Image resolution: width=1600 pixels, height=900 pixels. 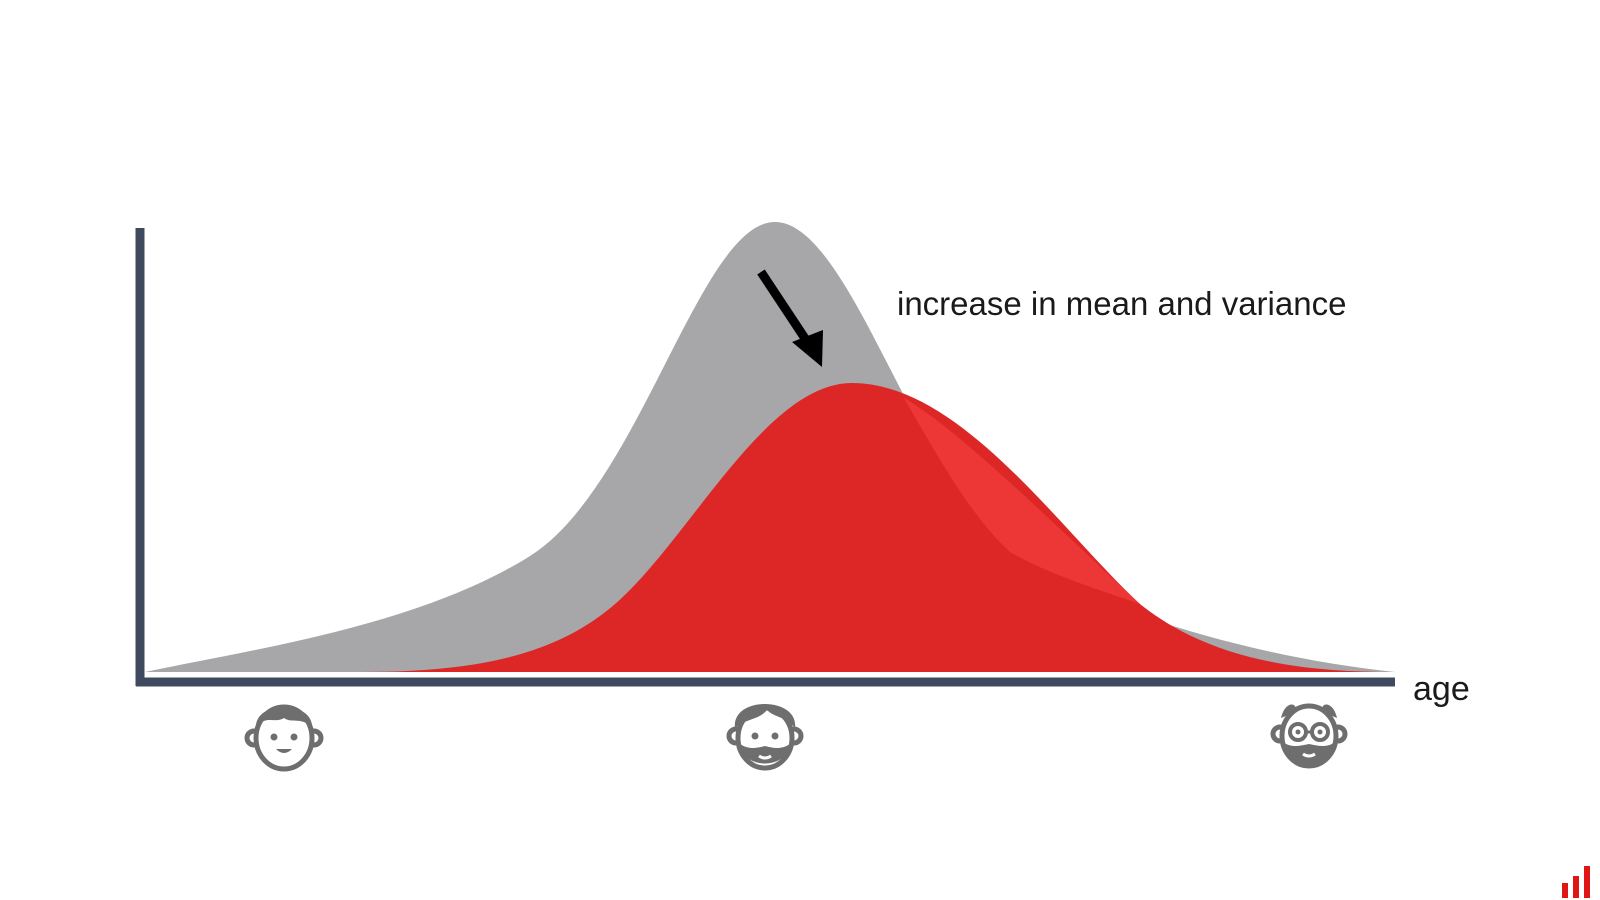 What do you see at coordinates (1022, 501) in the screenshot?
I see `after-curve-overlap-region` at bounding box center [1022, 501].